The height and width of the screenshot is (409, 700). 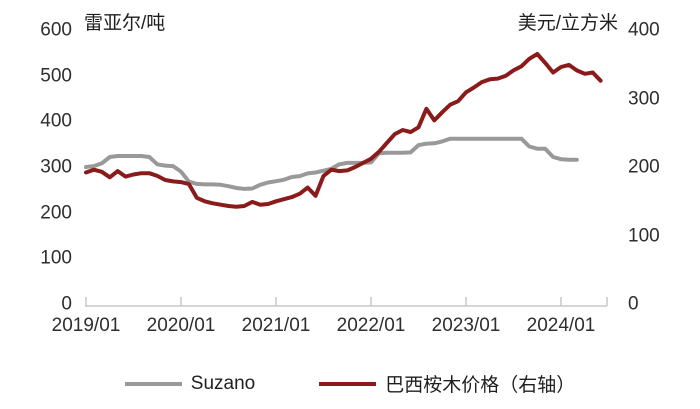 I want to click on x-axis-tick-label: 2022/01, so click(x=371, y=325).